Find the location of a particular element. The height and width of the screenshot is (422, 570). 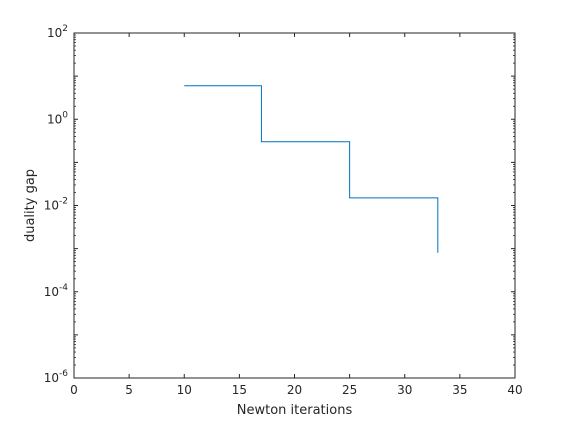

x-tick-label: 25 is located at coordinates (349, 390).